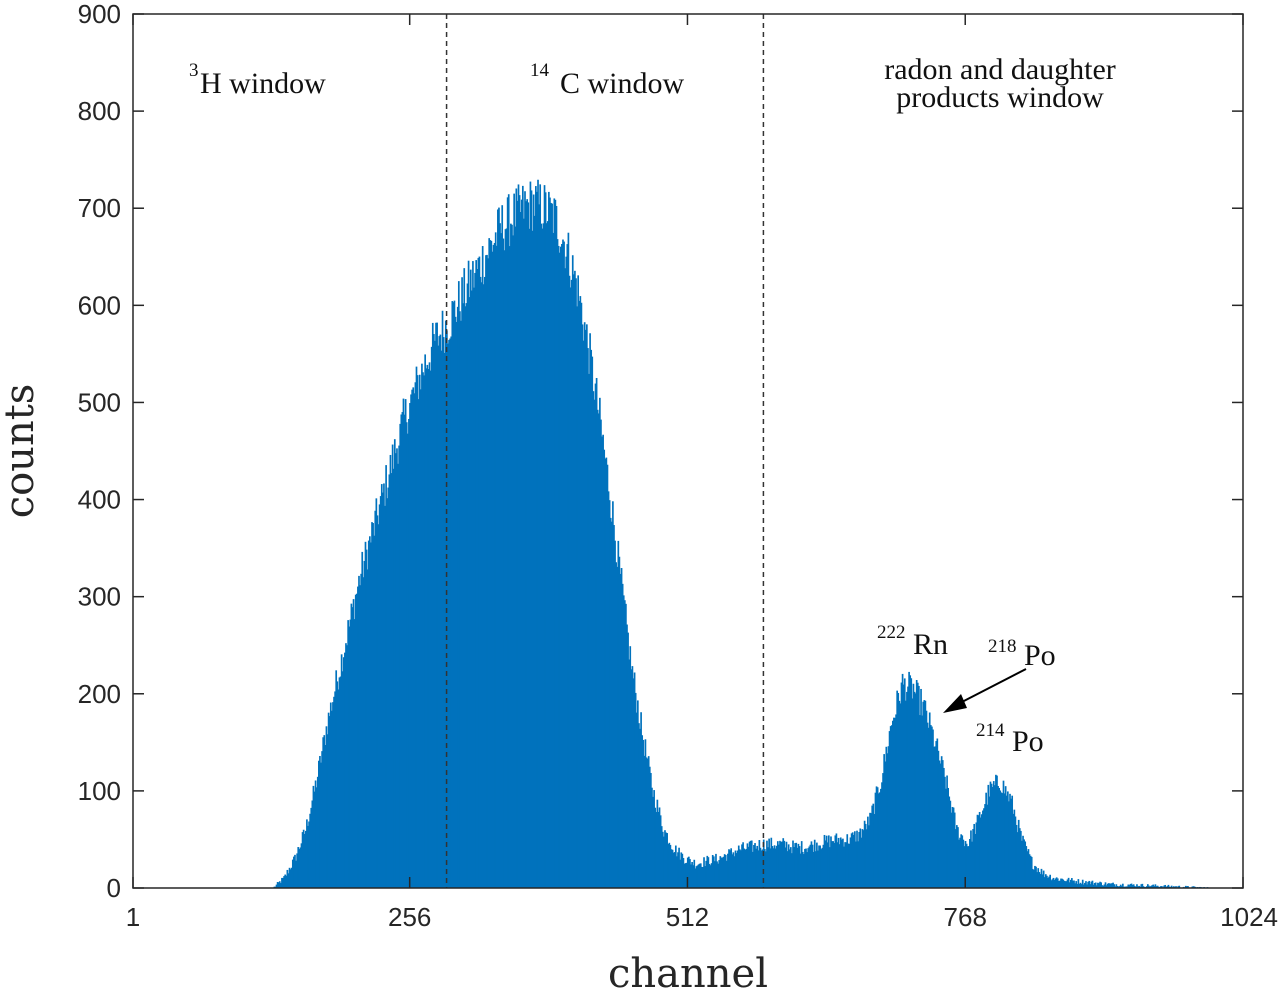 This screenshot has height=991, width=1280. I want to click on y-tick-label: 400, so click(99, 500).